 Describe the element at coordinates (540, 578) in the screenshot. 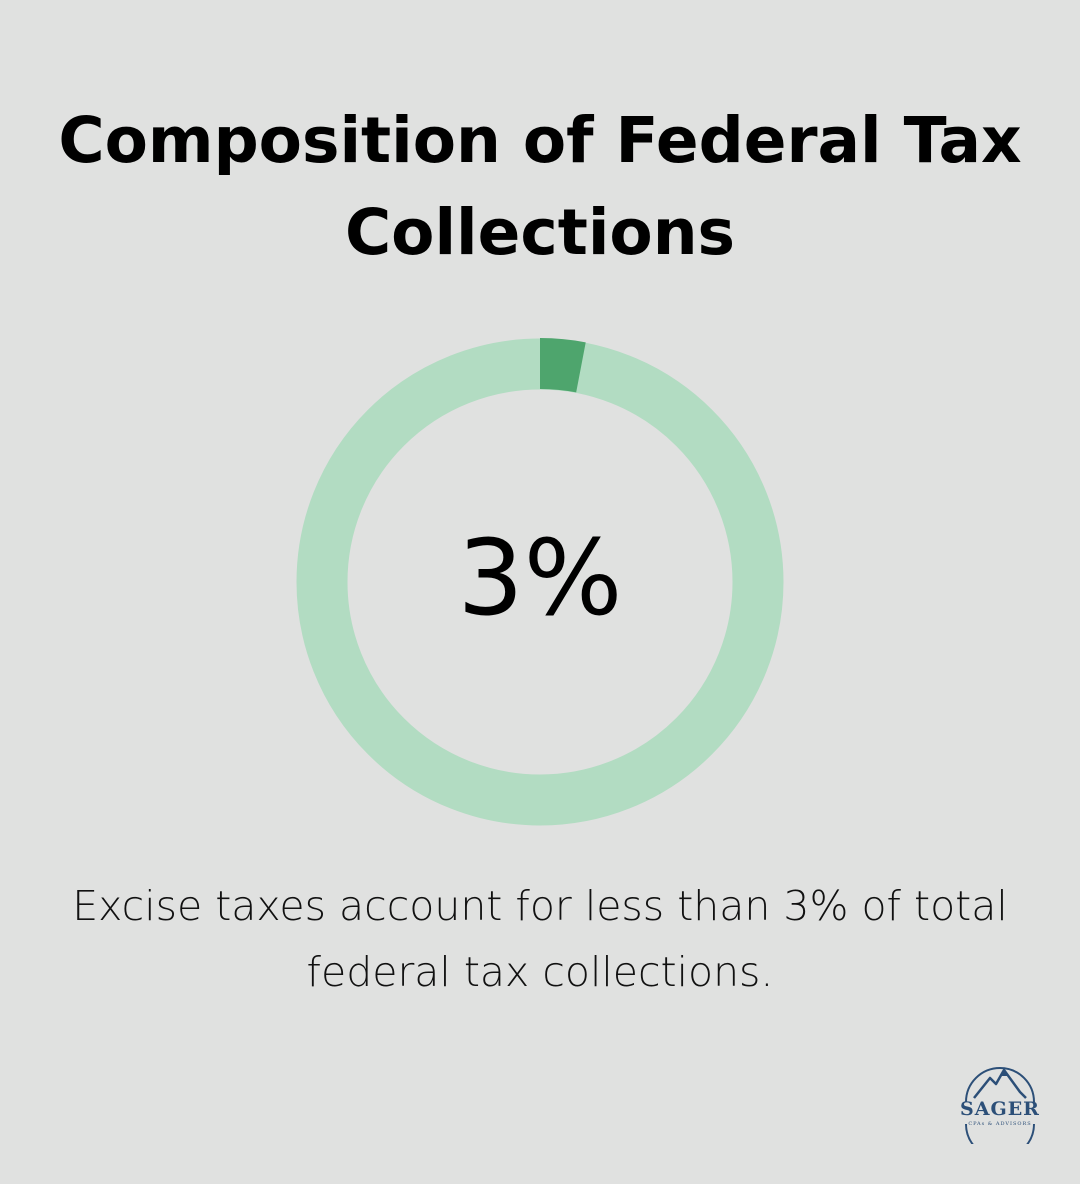

I see `center-percentage-label: 3%` at that location.